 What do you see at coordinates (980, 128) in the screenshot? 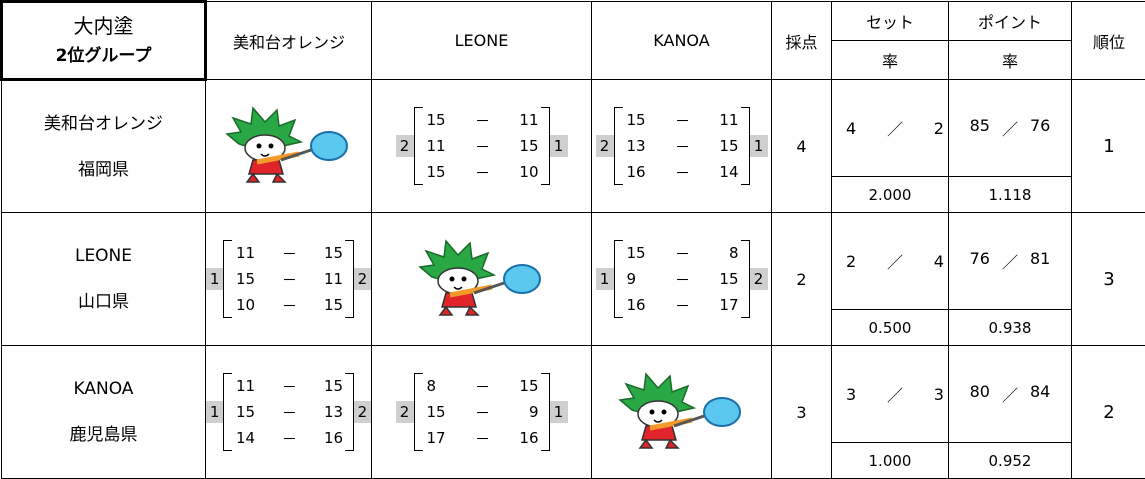
I see `points-won: 85` at bounding box center [980, 128].